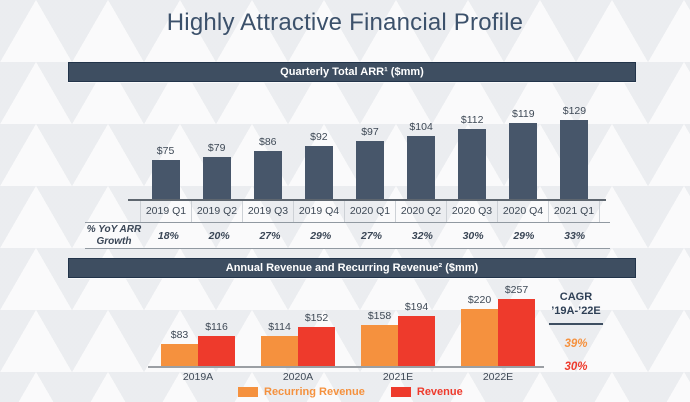 Image resolution: width=690 pixels, height=402 pixels. Describe the element at coordinates (216, 326) in the screenshot. I see `rev-value-label: $116` at that location.